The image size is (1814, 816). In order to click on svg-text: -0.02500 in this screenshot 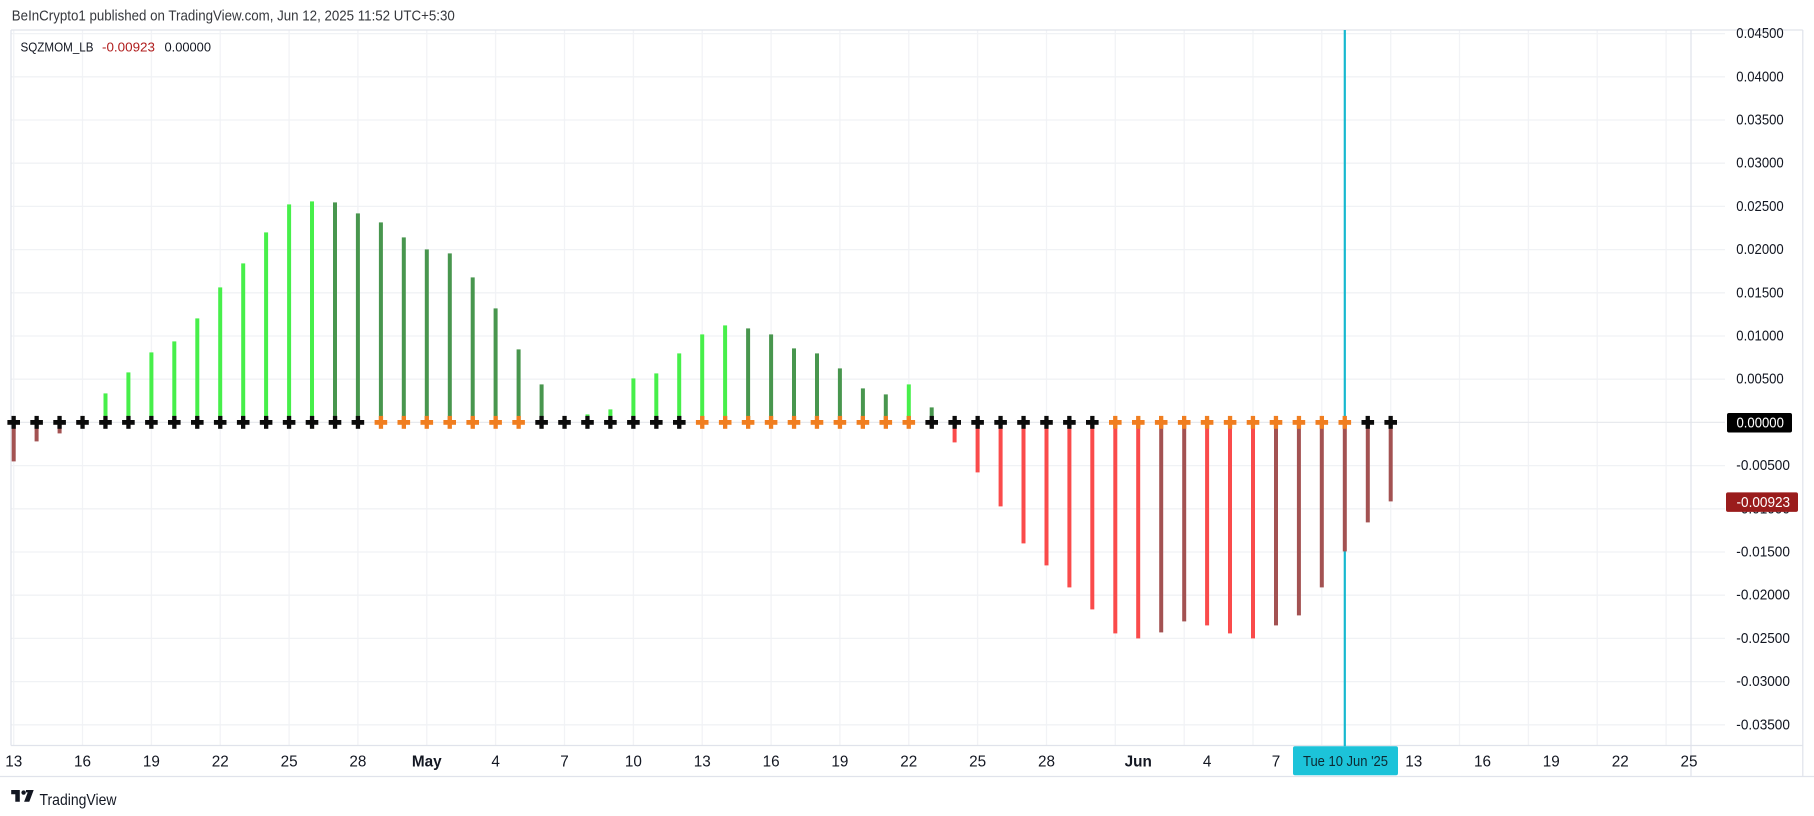, I will do `click(1763, 638)`.